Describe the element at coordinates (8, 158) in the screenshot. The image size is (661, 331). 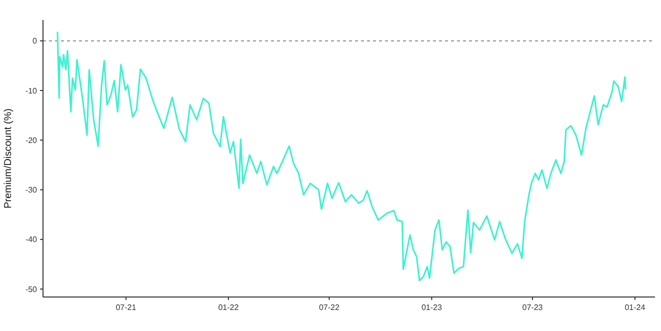
I see `y-axis-title: Premium/Discount (%)` at that location.